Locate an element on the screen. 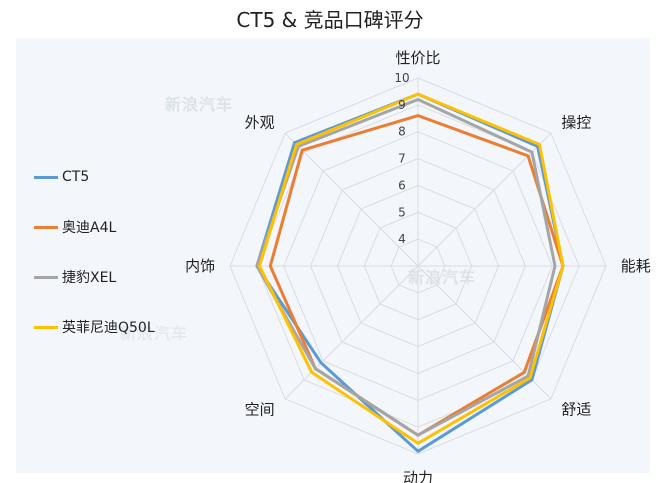 This screenshot has height=483, width=660. legend-item: 奥迪A4L is located at coordinates (75, 227).